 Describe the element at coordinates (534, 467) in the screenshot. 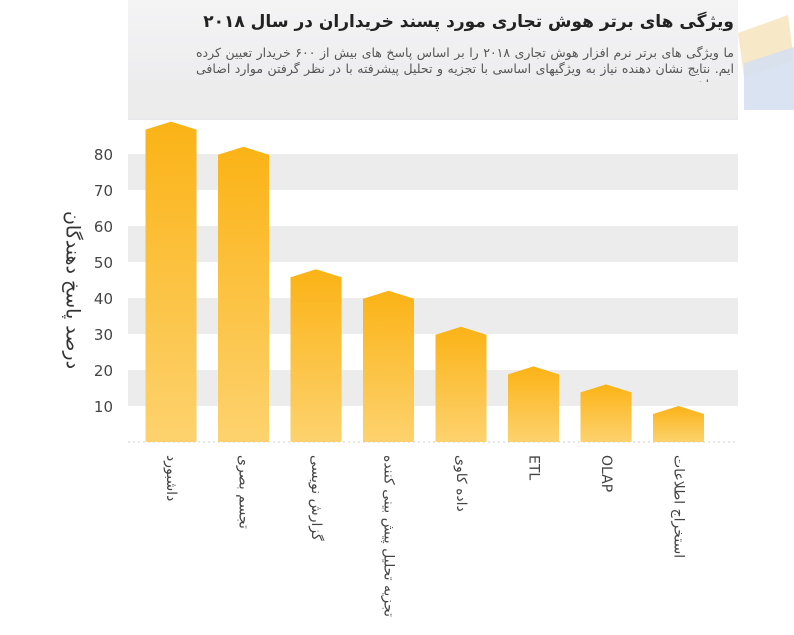

I see `x-tick-label: ETL` at that location.